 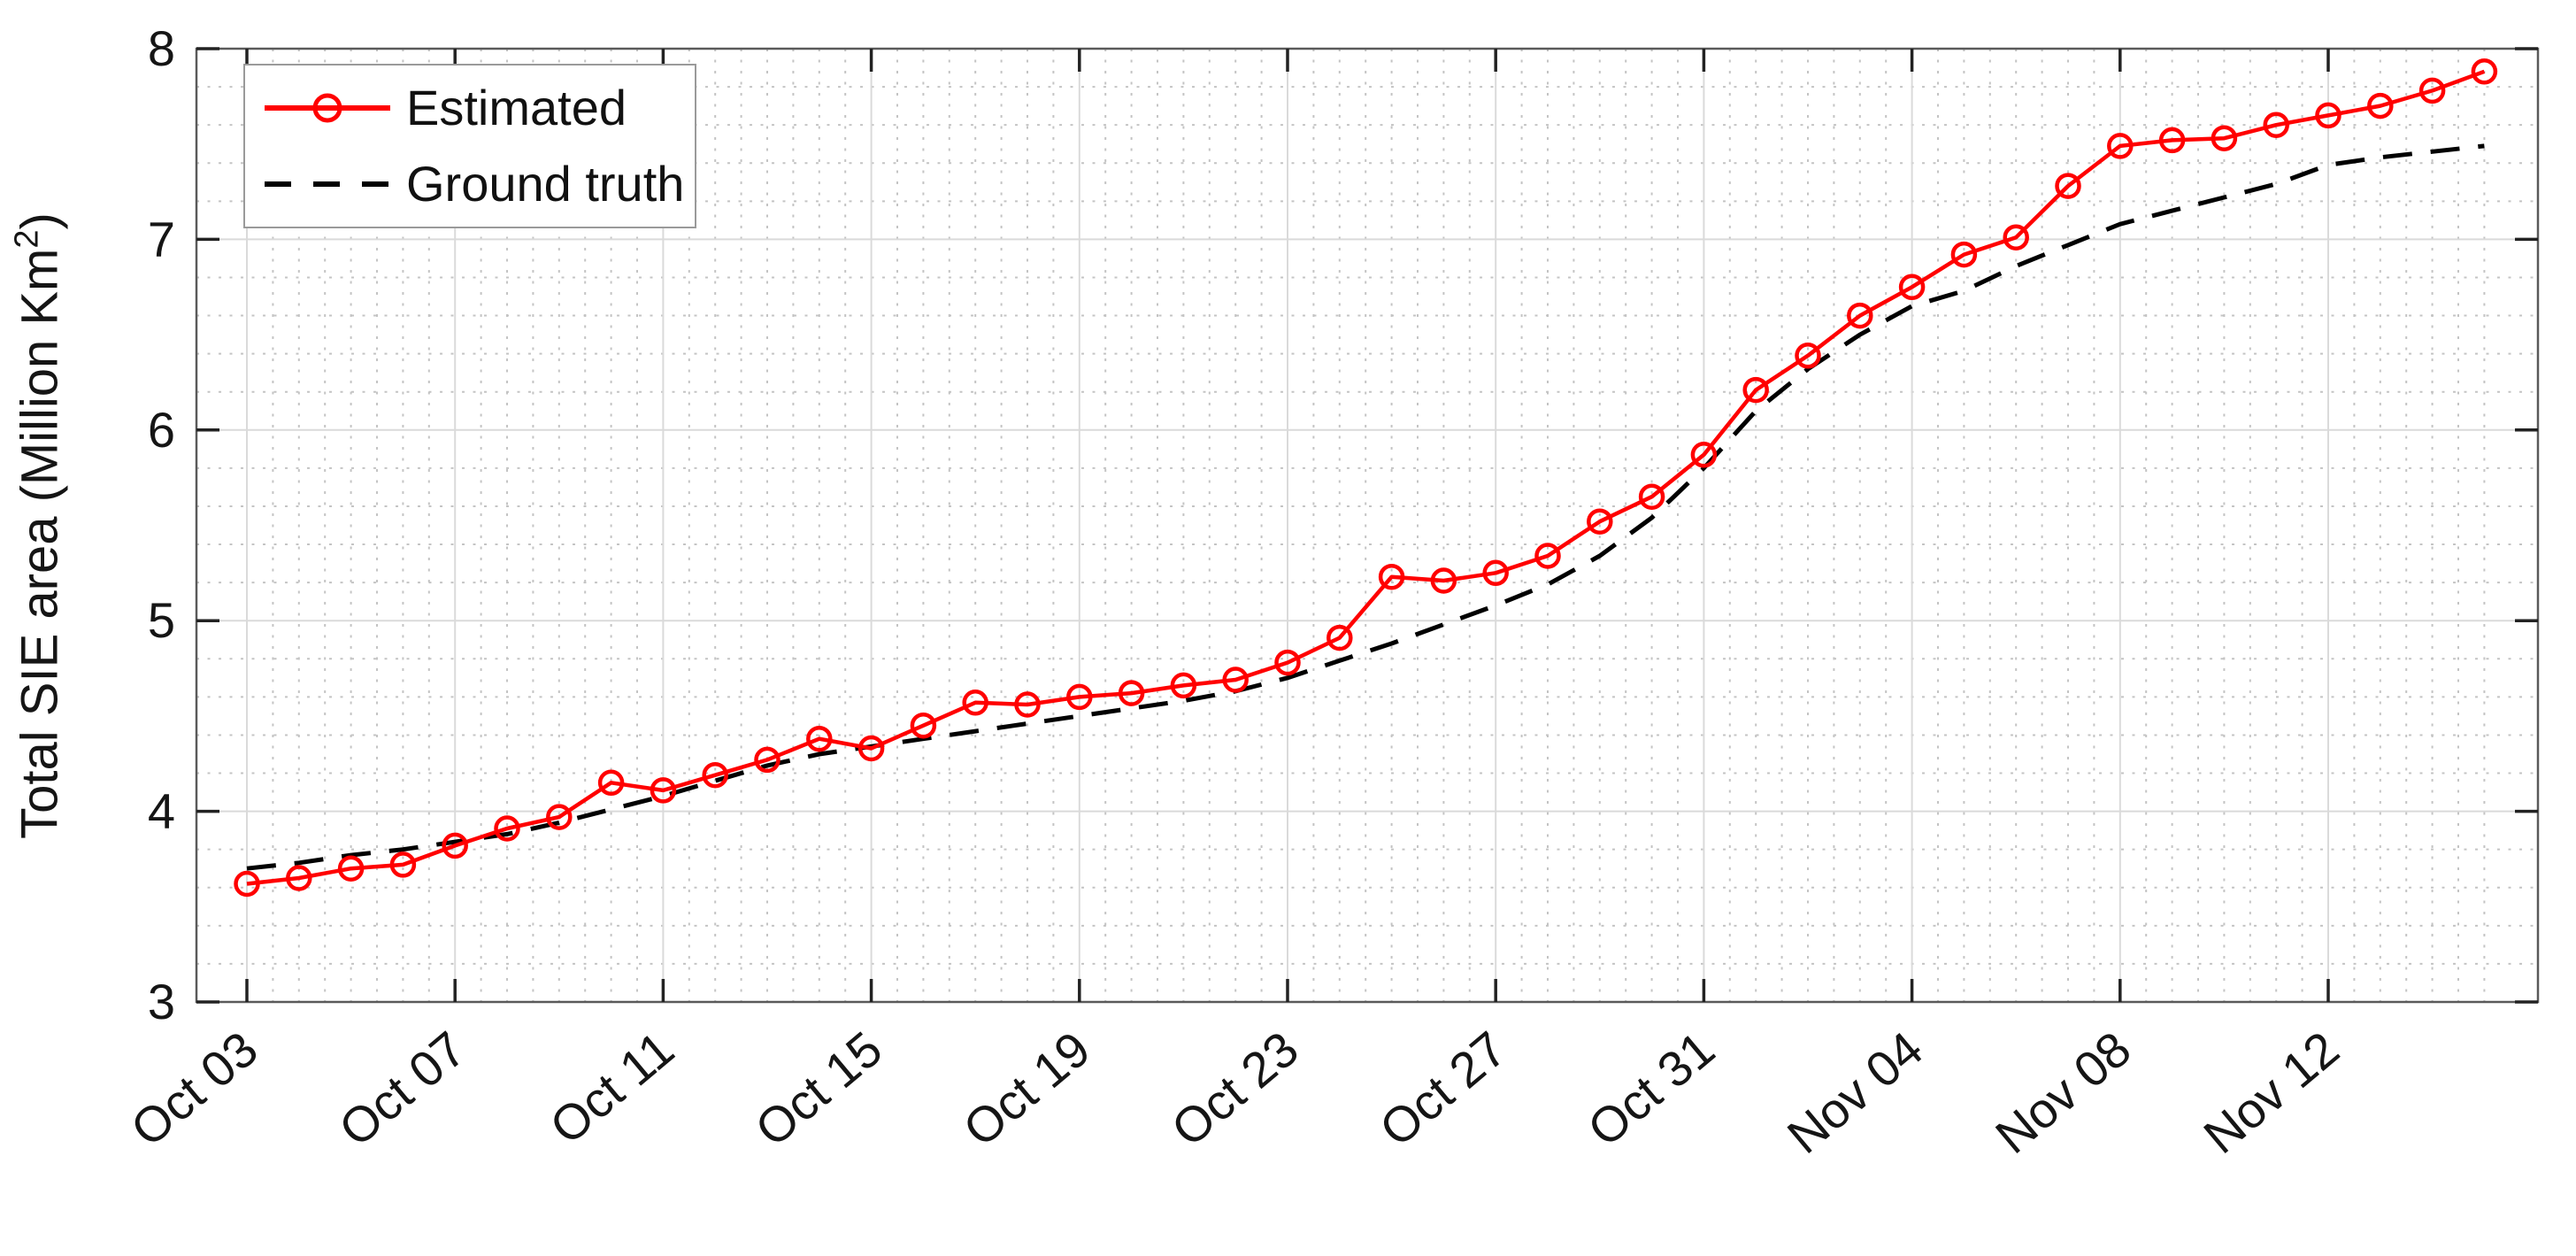 What do you see at coordinates (40, 543) in the screenshot?
I see `y-axis-label-text: Total SIE area (Million Km` at bounding box center [40, 543].